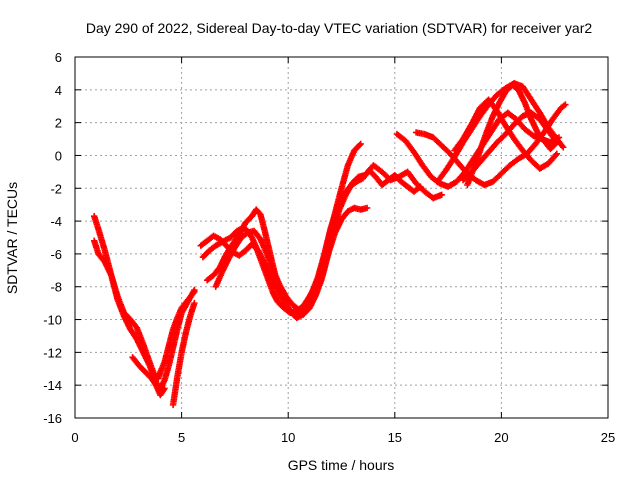 This screenshot has height=480, width=640. What do you see at coordinates (341, 465) in the screenshot?
I see `x-axis-title: GPS time / hours` at bounding box center [341, 465].